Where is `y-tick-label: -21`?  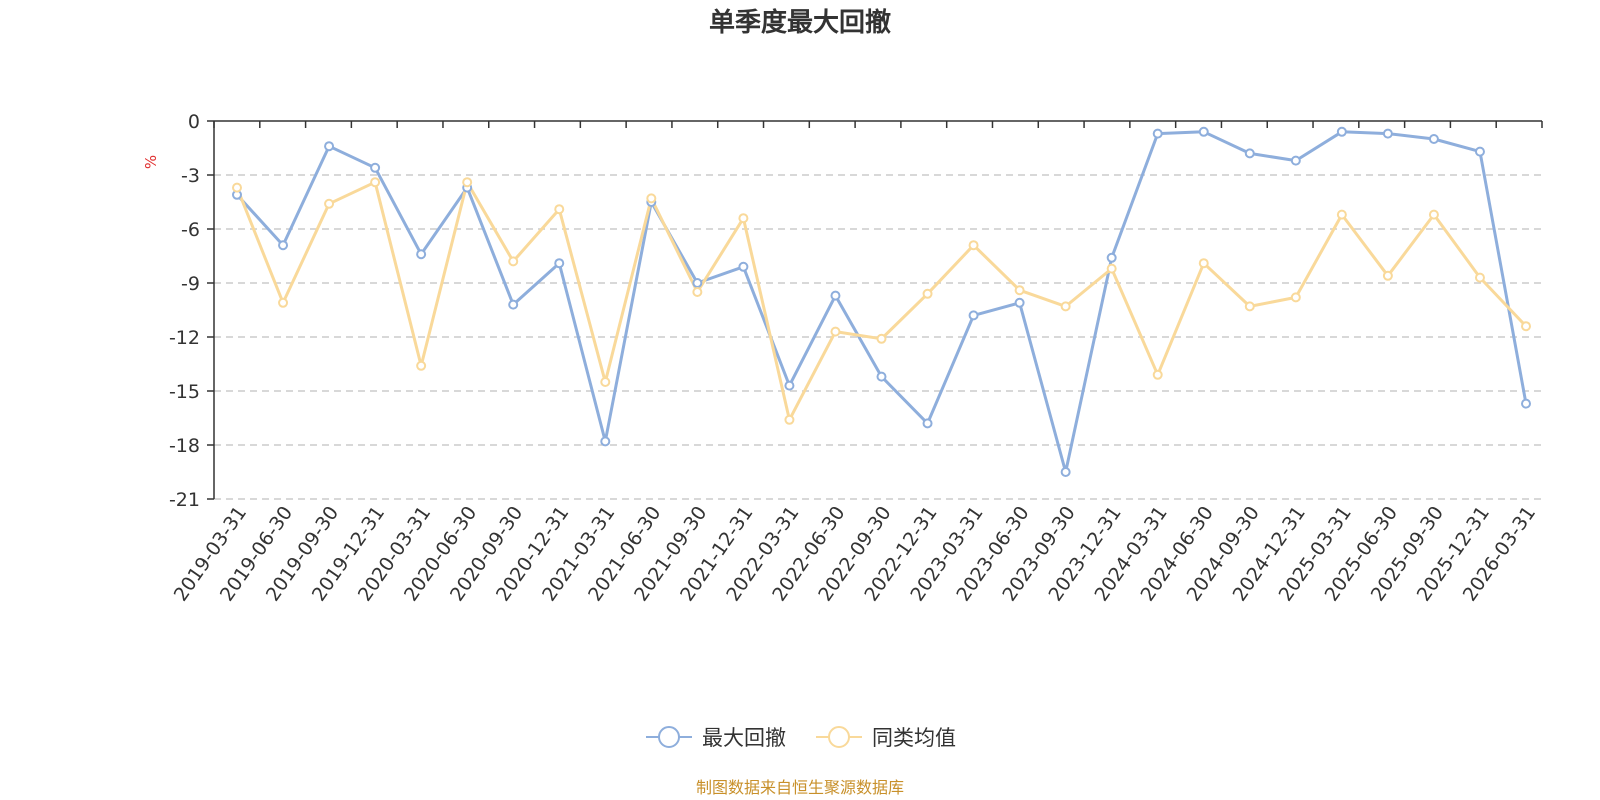
y-tick-label: -21 is located at coordinates (184, 500).